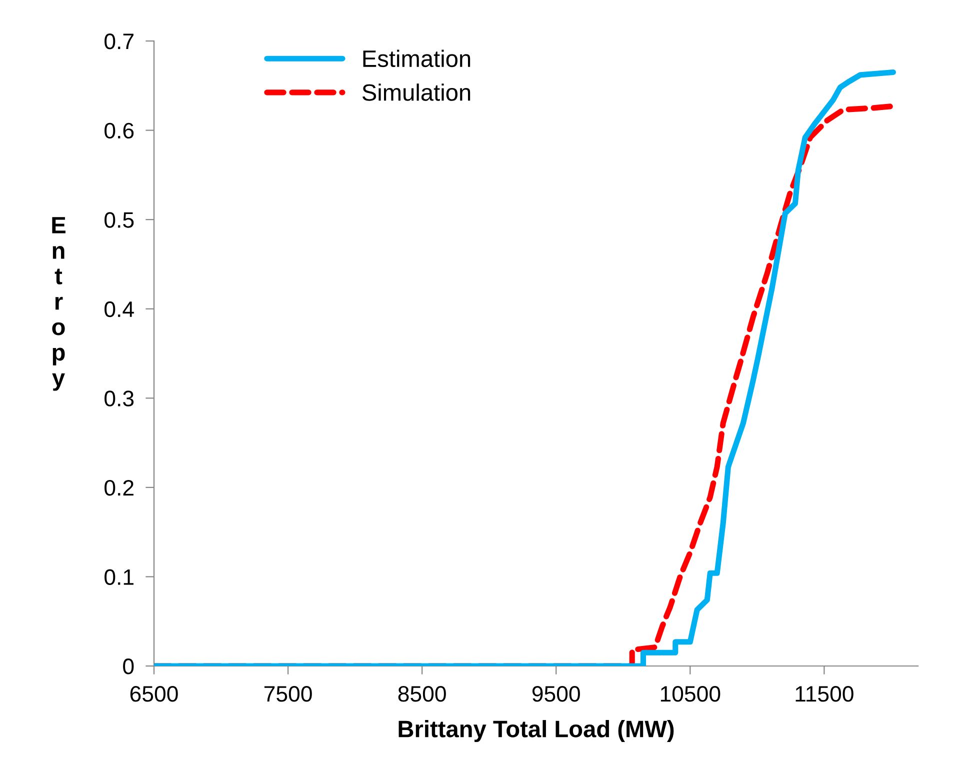 The image size is (957, 770). What do you see at coordinates (119, 309) in the screenshot?
I see `y-tick-label: 0.4` at bounding box center [119, 309].